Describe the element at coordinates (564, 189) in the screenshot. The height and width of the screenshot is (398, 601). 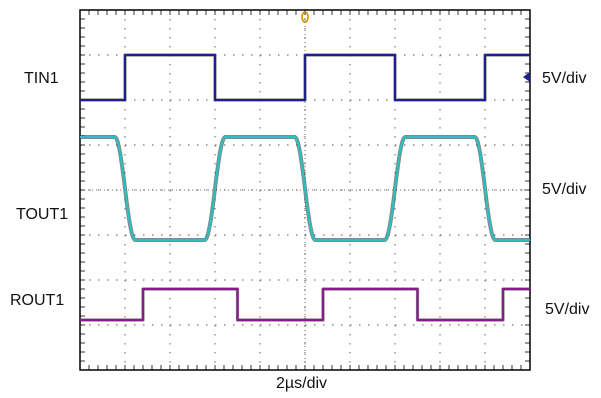
I see `channel-scale-tout1: 5V/div` at that location.